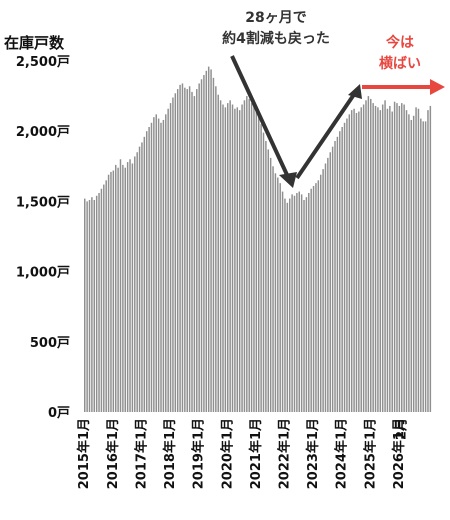  Describe the element at coordinates (400, 53) in the screenshot. I see `annotation-flat: 今は 横ばい` at that location.